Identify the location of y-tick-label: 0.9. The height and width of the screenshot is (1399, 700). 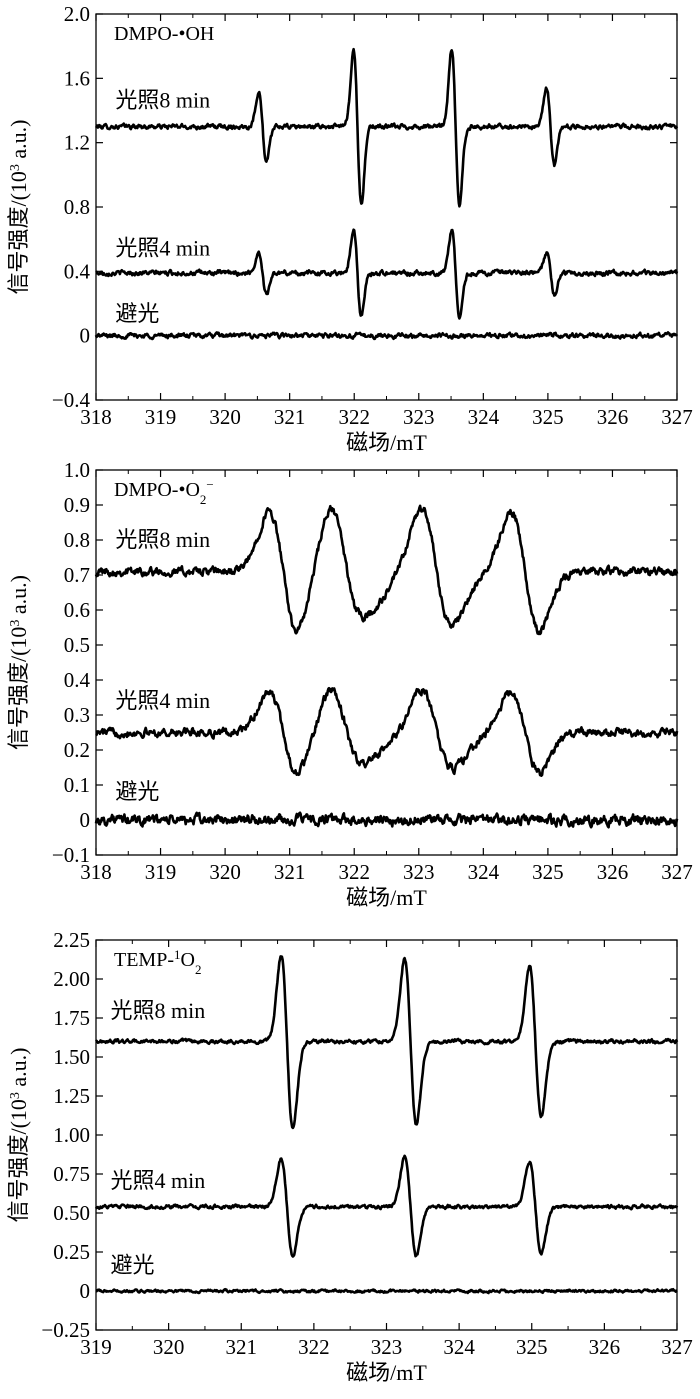
(77, 505).